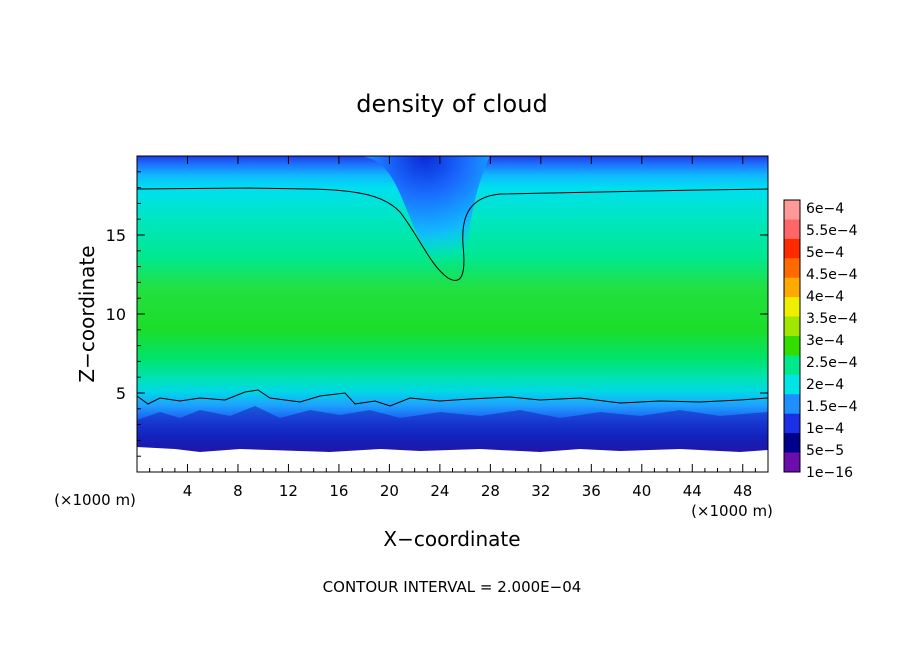 The width and height of the screenshot is (904, 654). What do you see at coordinates (452, 398) in the screenshot?
I see `contour-lower` at bounding box center [452, 398].